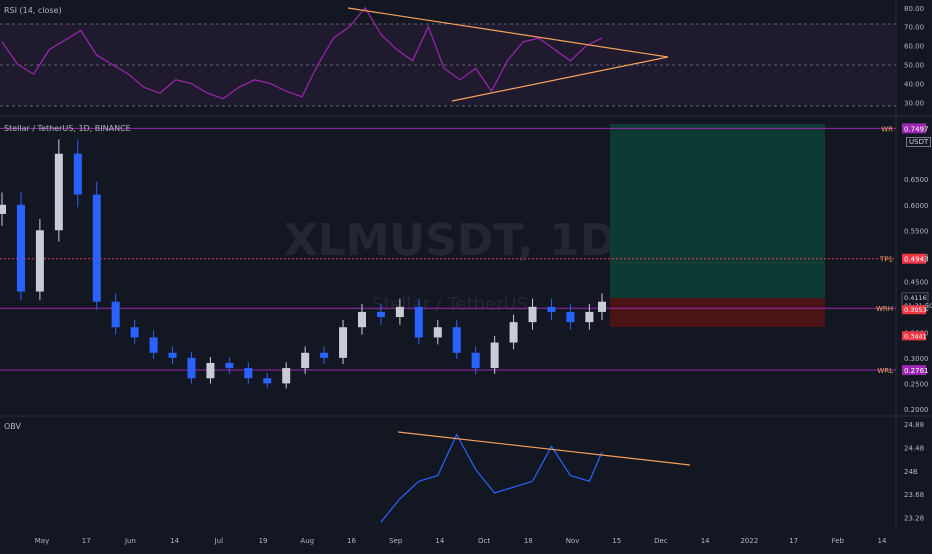  What do you see at coordinates (914, 448) in the screenshot?
I see `obv-tick-label: 24.48` at bounding box center [914, 448].